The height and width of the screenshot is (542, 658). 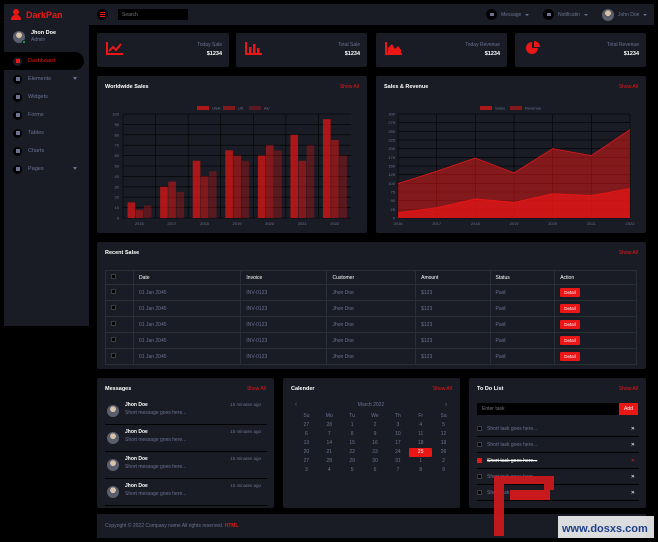 I want to click on message-dropdown: Message, so click(x=508, y=14).